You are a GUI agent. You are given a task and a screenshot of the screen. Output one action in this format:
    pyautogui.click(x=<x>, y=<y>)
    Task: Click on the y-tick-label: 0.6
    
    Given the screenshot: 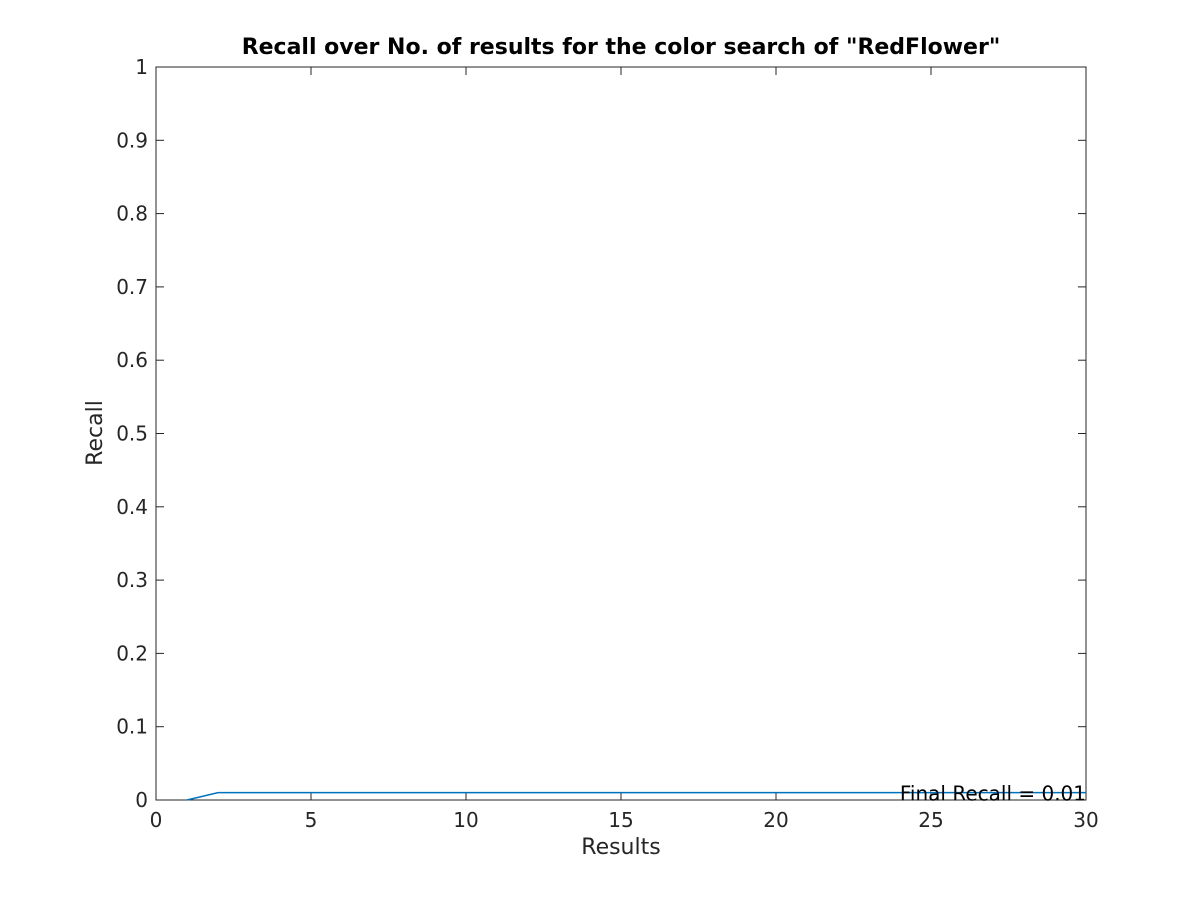 What is the action you would take?
    pyautogui.click(x=132, y=360)
    